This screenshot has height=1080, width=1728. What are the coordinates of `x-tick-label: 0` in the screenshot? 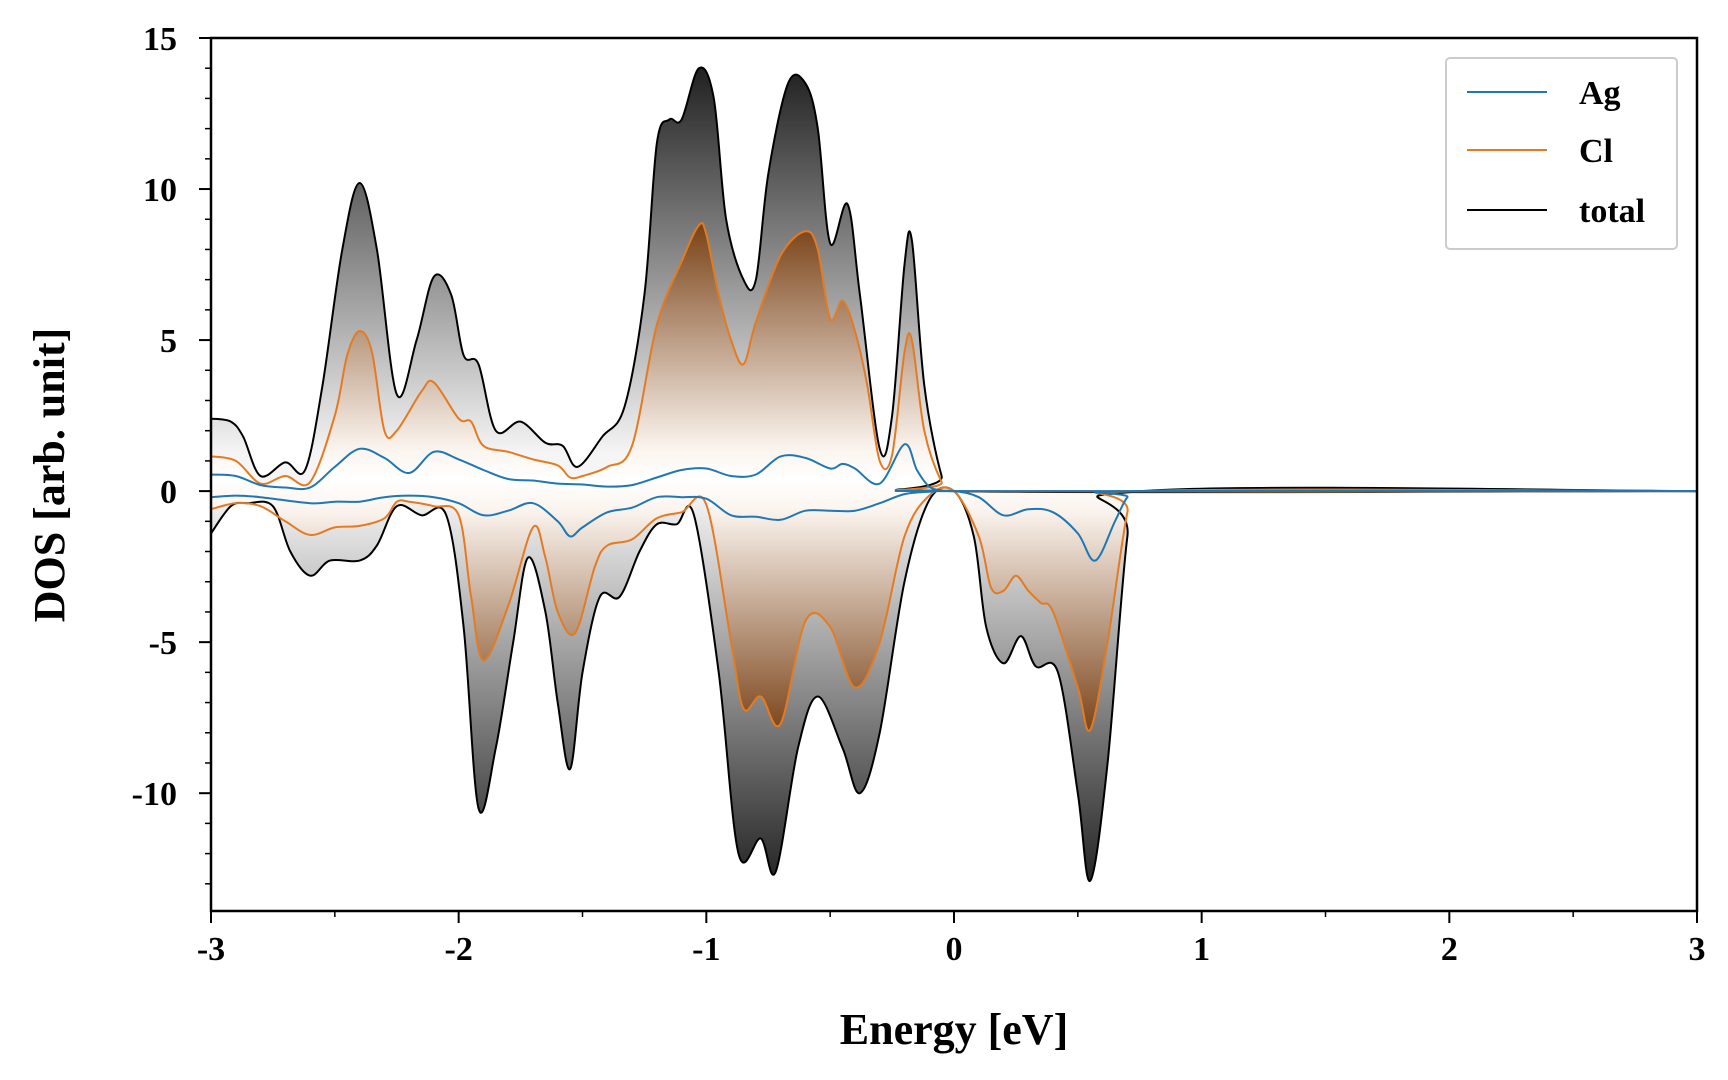 It's located at (954, 949).